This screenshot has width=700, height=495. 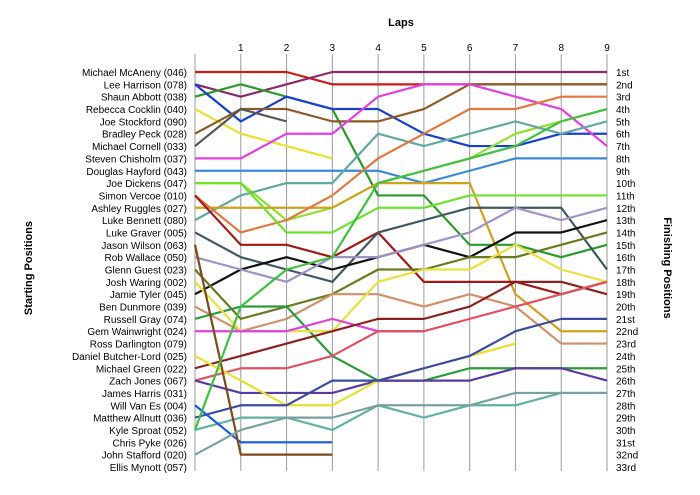 I want to click on finishing-label: 23rd, so click(x=626, y=345).